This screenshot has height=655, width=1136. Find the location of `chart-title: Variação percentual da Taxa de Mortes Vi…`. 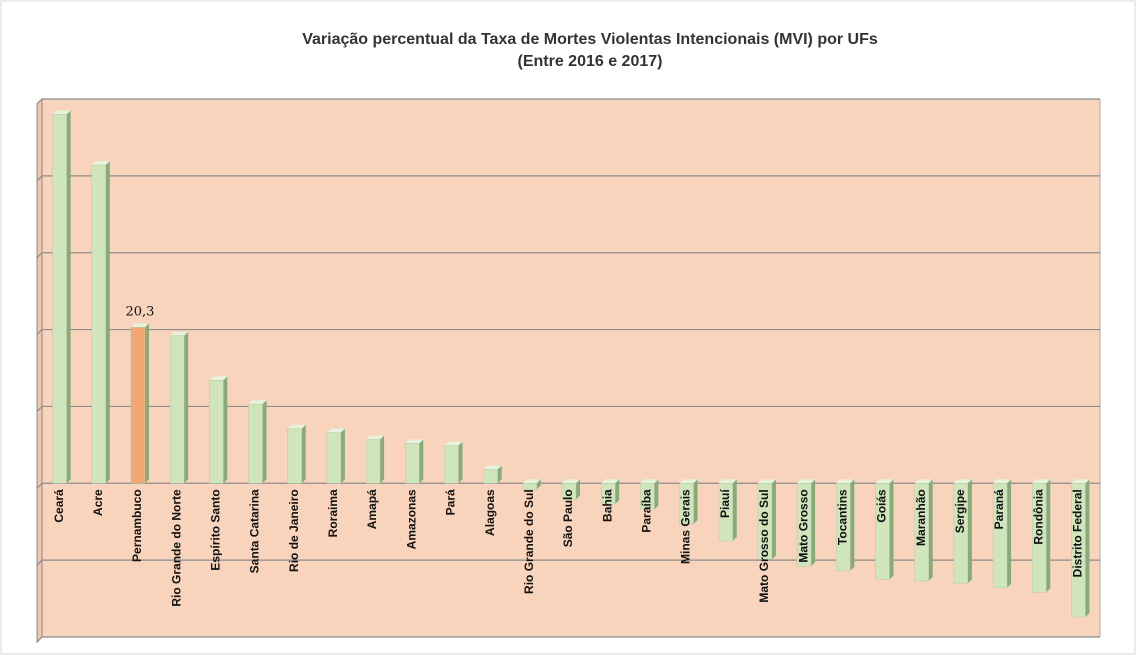

chart-title: Variação percentual da Taxa de Mortes Vi… is located at coordinates (590, 39).